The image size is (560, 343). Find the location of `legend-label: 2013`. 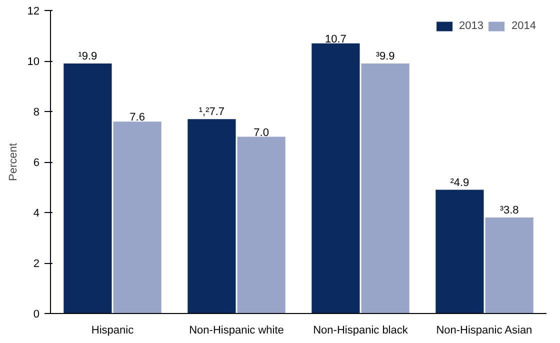

legend-label: 2013 is located at coordinates (471, 26).